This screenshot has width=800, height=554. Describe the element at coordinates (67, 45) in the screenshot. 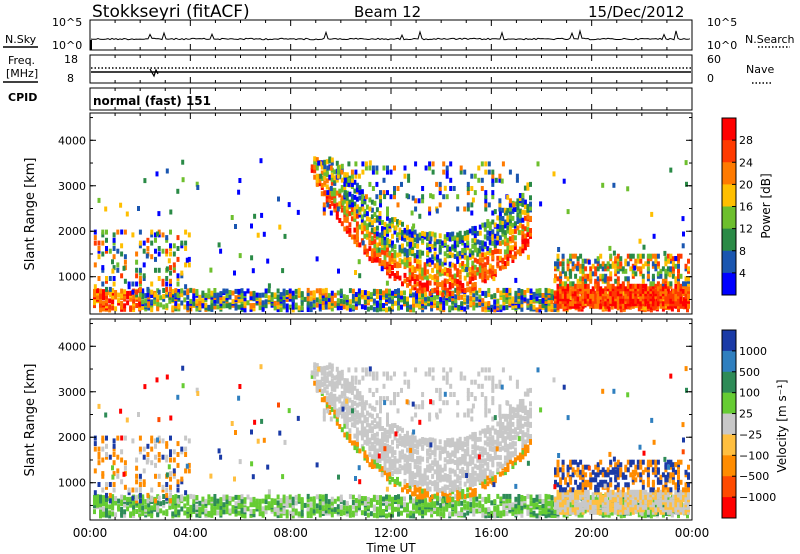

I see `noise-left-tick-bottom: 10^0` at that location.